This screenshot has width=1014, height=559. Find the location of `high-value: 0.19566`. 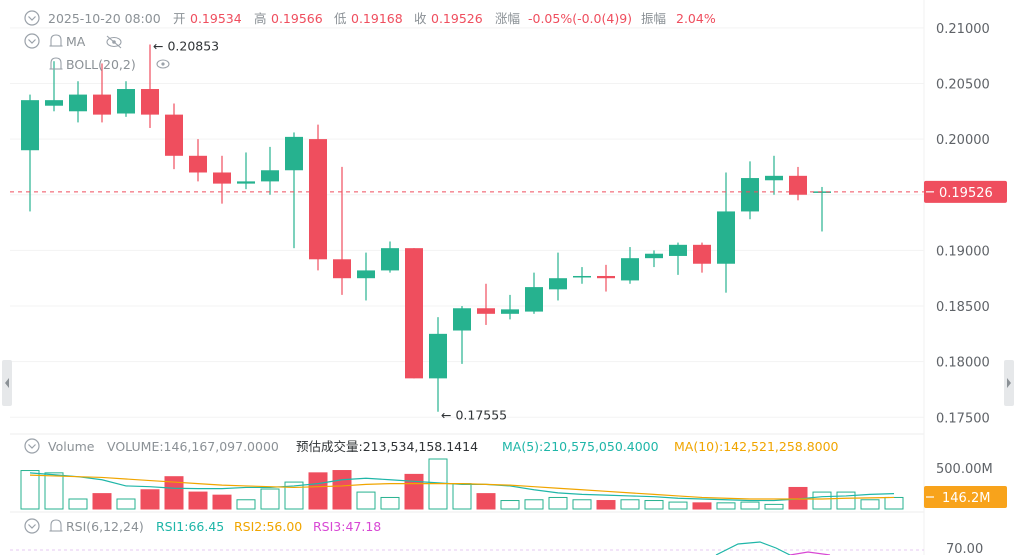

high-value: 0.19566 is located at coordinates (297, 18).